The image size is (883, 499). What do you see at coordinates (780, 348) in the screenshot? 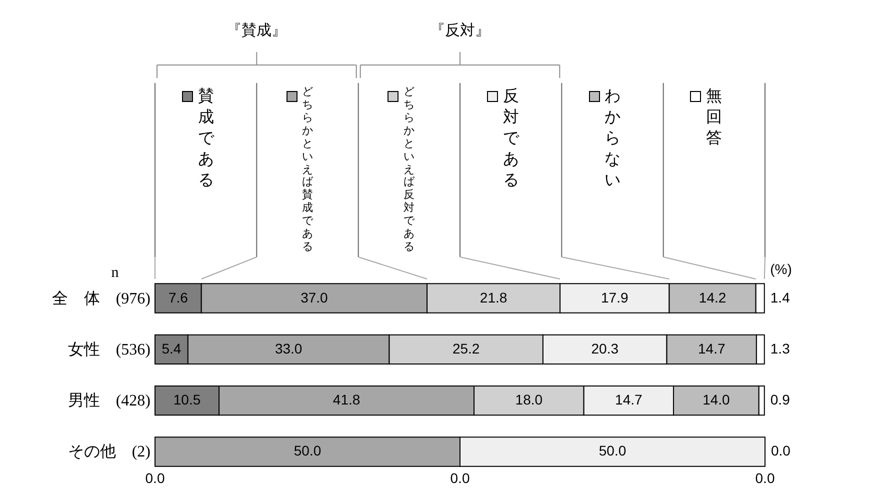
I see `data-label: 1.3` at bounding box center [780, 348].